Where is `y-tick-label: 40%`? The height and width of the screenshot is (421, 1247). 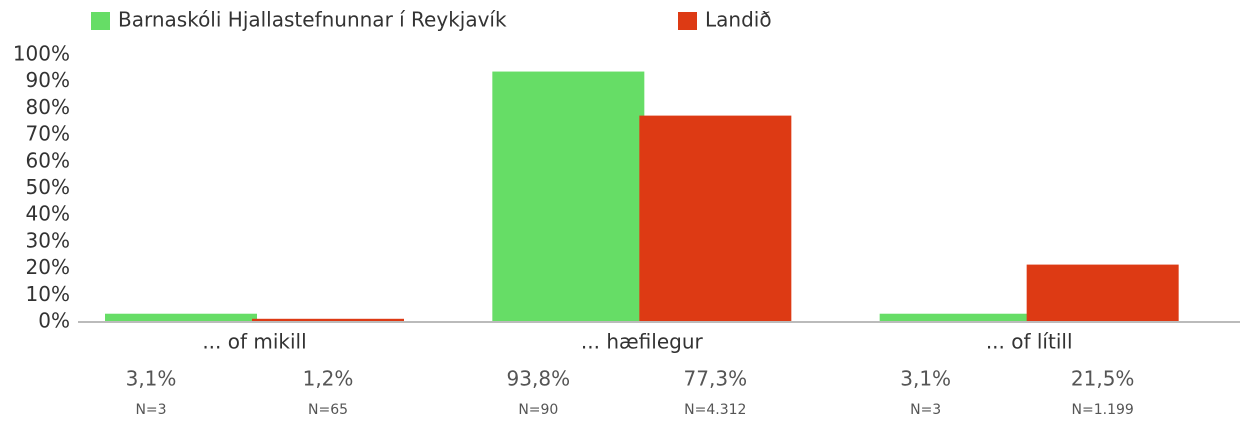
y-tick-label: 40% is located at coordinates (48, 214).